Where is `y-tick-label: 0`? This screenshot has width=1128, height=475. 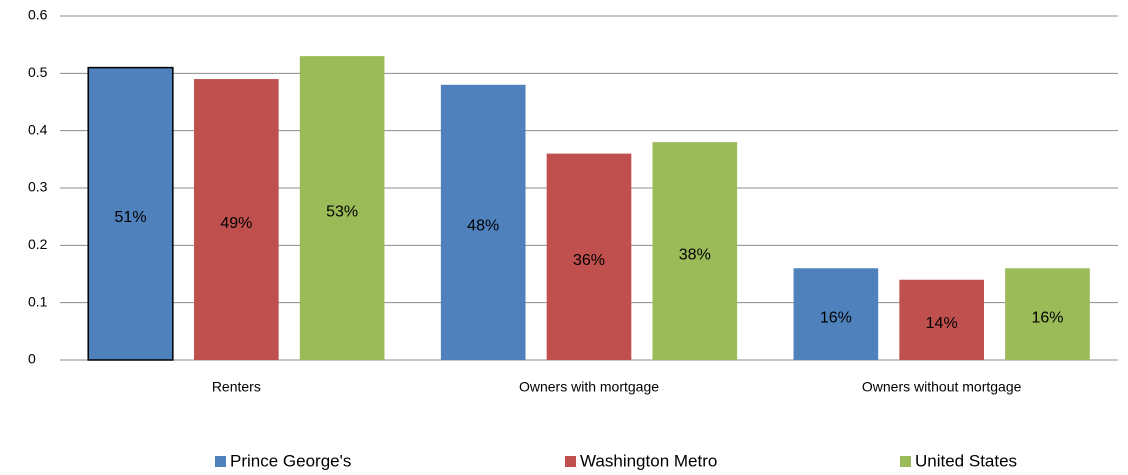
y-tick-label: 0 is located at coordinates (32, 359).